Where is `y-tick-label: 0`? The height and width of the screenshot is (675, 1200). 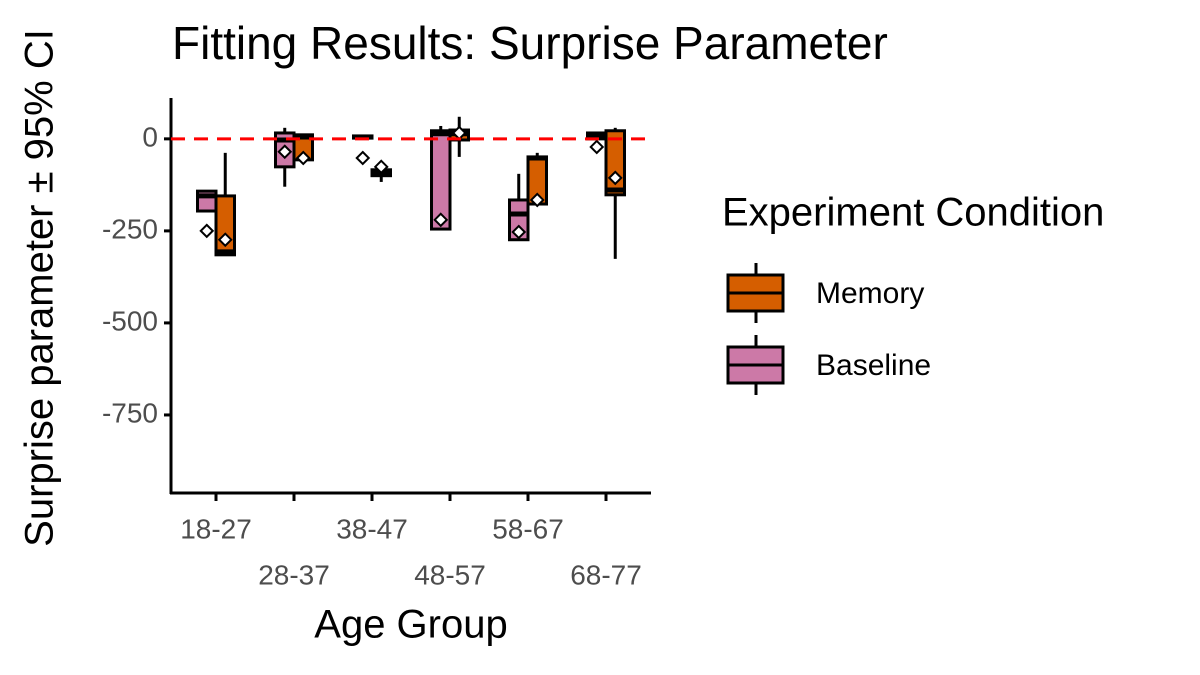
y-tick-label: 0 is located at coordinates (150, 136).